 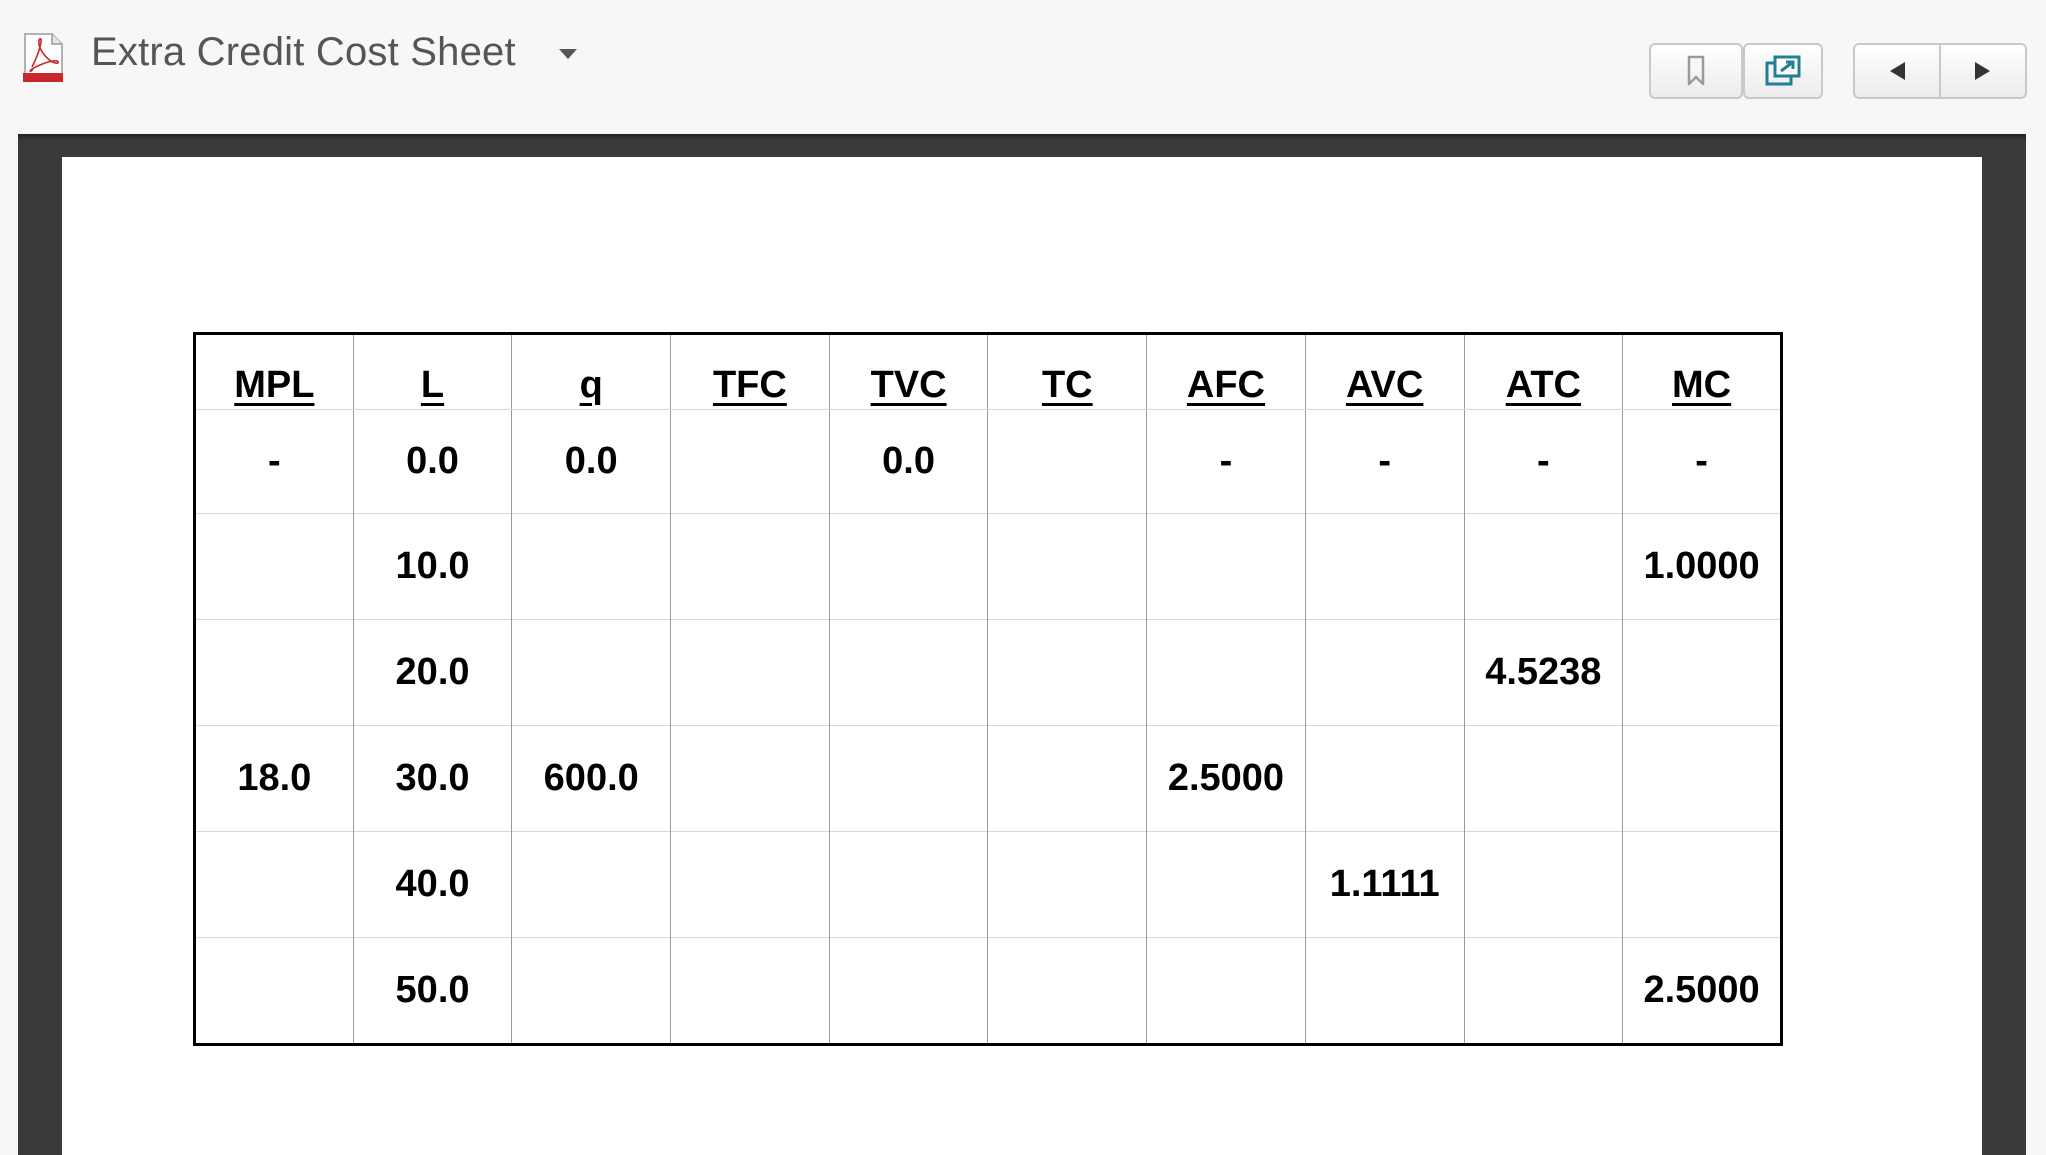 I want to click on col-header-atc: ATC, so click(x=1543, y=371).